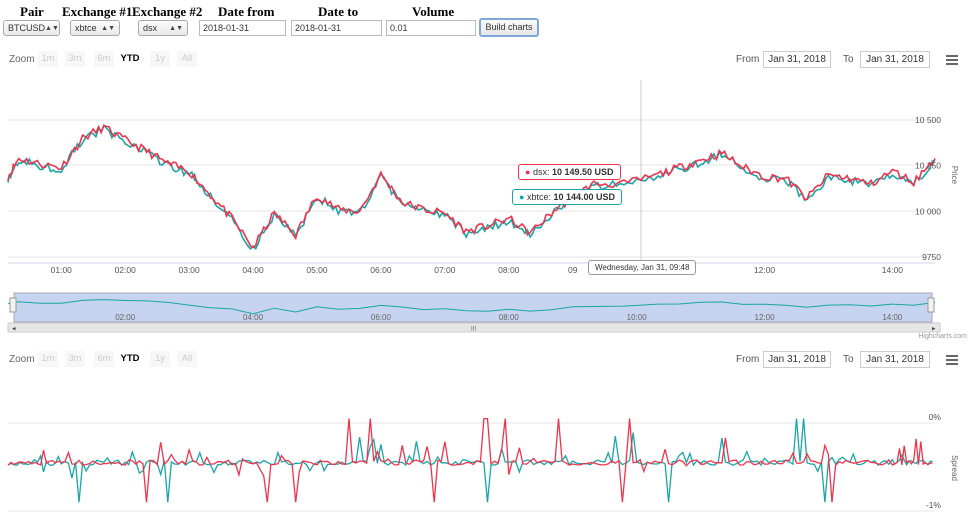 The height and width of the screenshot is (528, 971). What do you see at coordinates (13, 305) in the screenshot?
I see `navigator-left-handle` at bounding box center [13, 305].